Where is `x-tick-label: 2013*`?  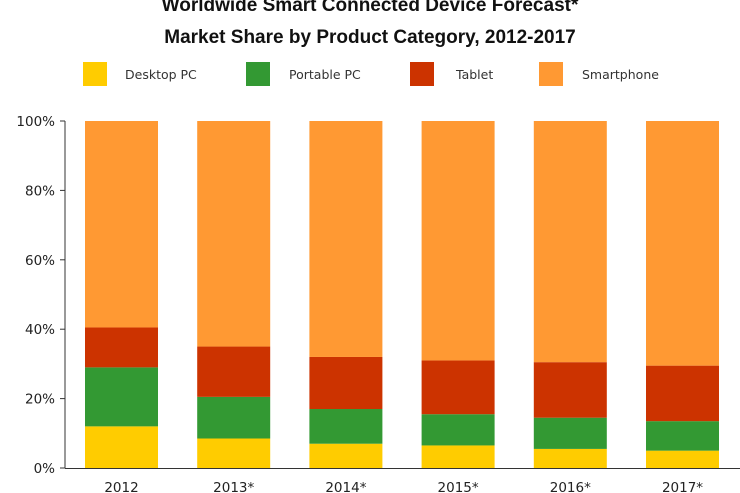 x-tick-label: 2013* is located at coordinates (233, 486).